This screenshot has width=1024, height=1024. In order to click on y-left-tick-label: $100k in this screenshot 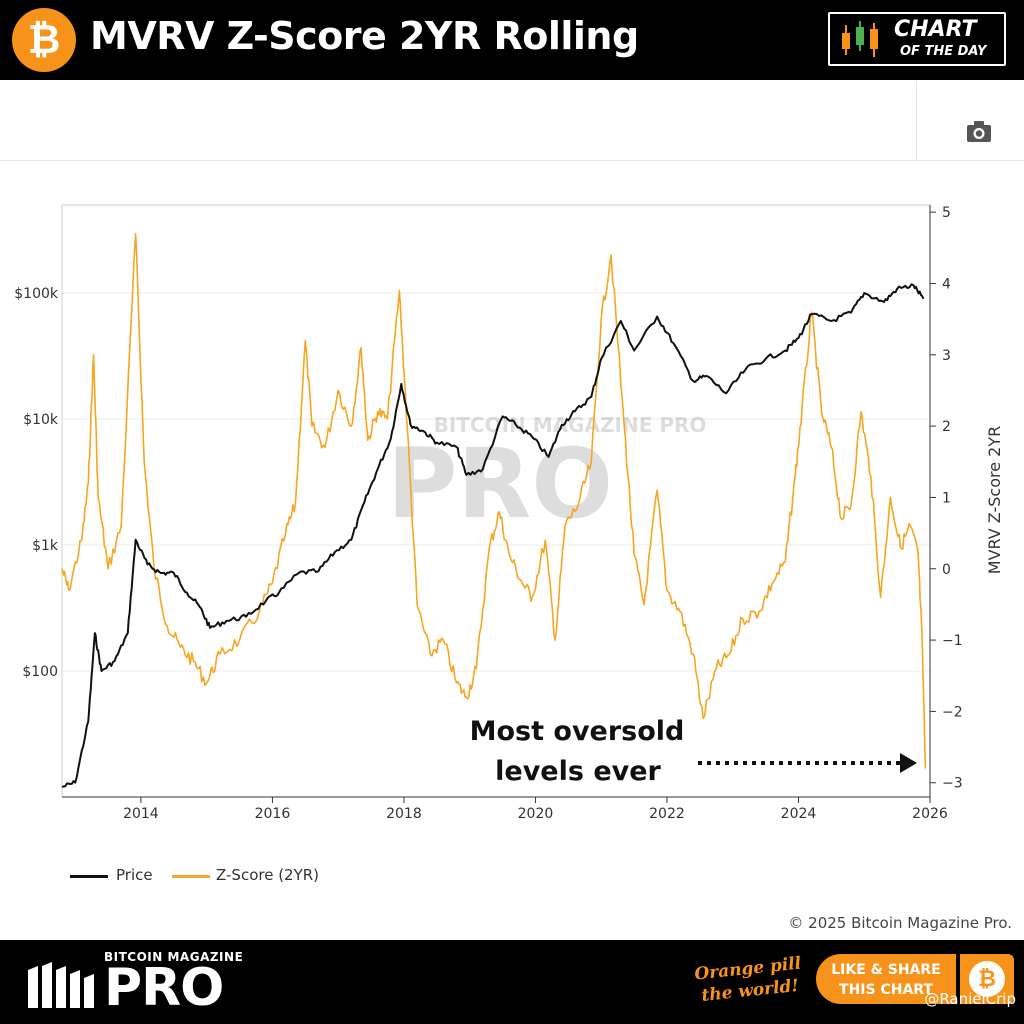, I will do `click(36, 294)`.